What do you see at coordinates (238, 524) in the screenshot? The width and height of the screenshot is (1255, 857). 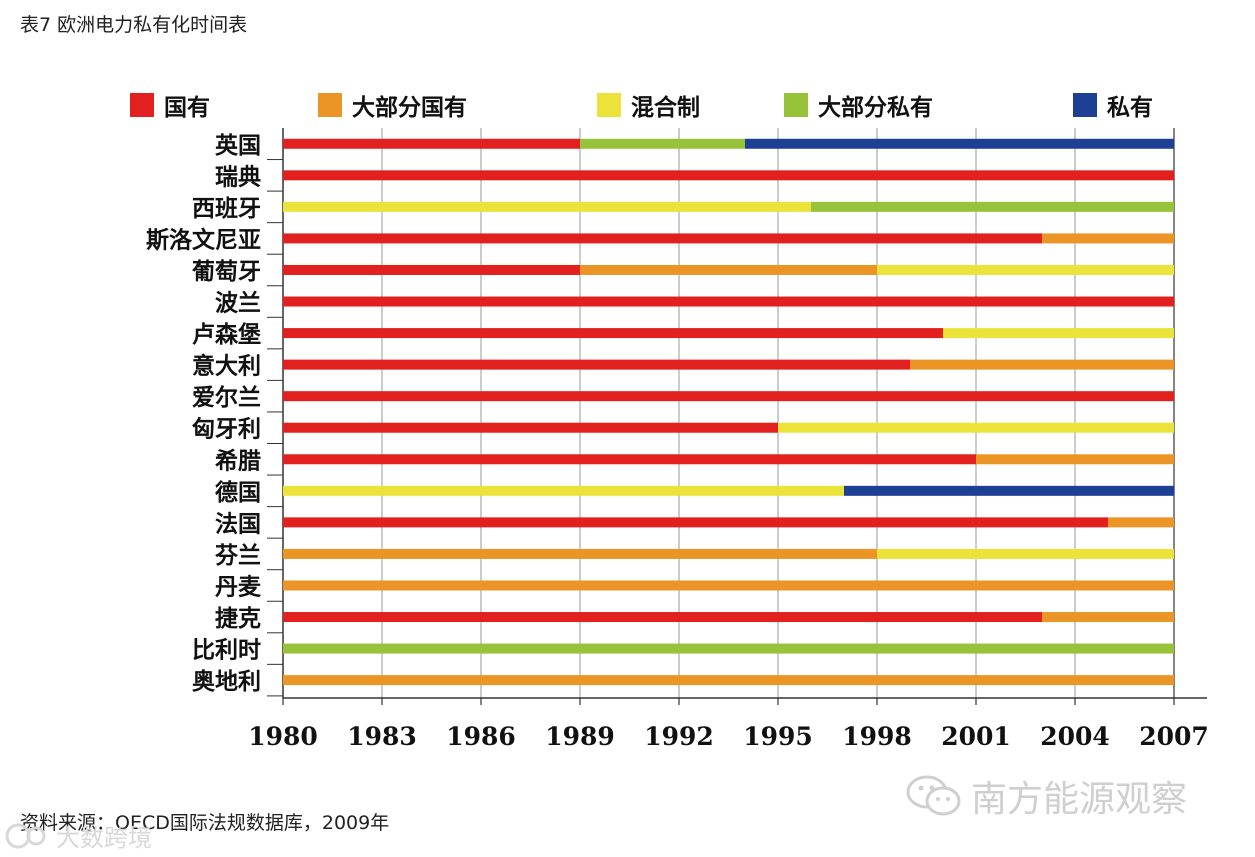 I see `country-label: 法国` at bounding box center [238, 524].